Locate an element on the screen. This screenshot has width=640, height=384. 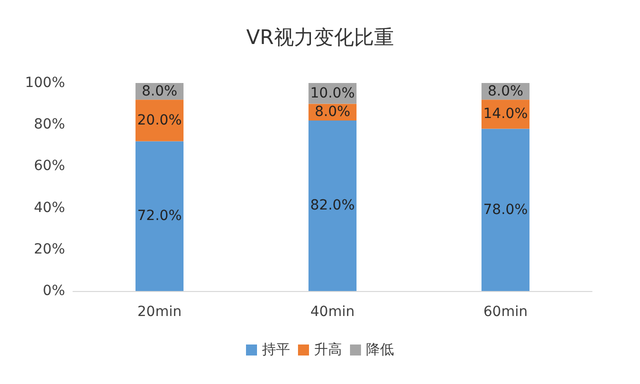
y-tick-label: 80% is located at coordinates (49, 124).